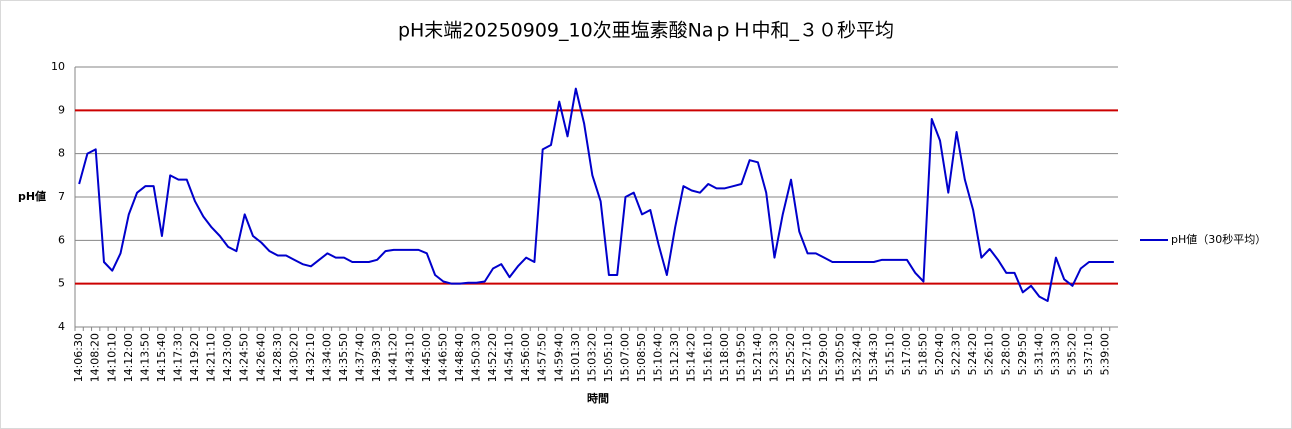 The image size is (1292, 429). What do you see at coordinates (724, 357) in the screenshot?
I see `x-tick-label: 15:18:00` at bounding box center [724, 357].